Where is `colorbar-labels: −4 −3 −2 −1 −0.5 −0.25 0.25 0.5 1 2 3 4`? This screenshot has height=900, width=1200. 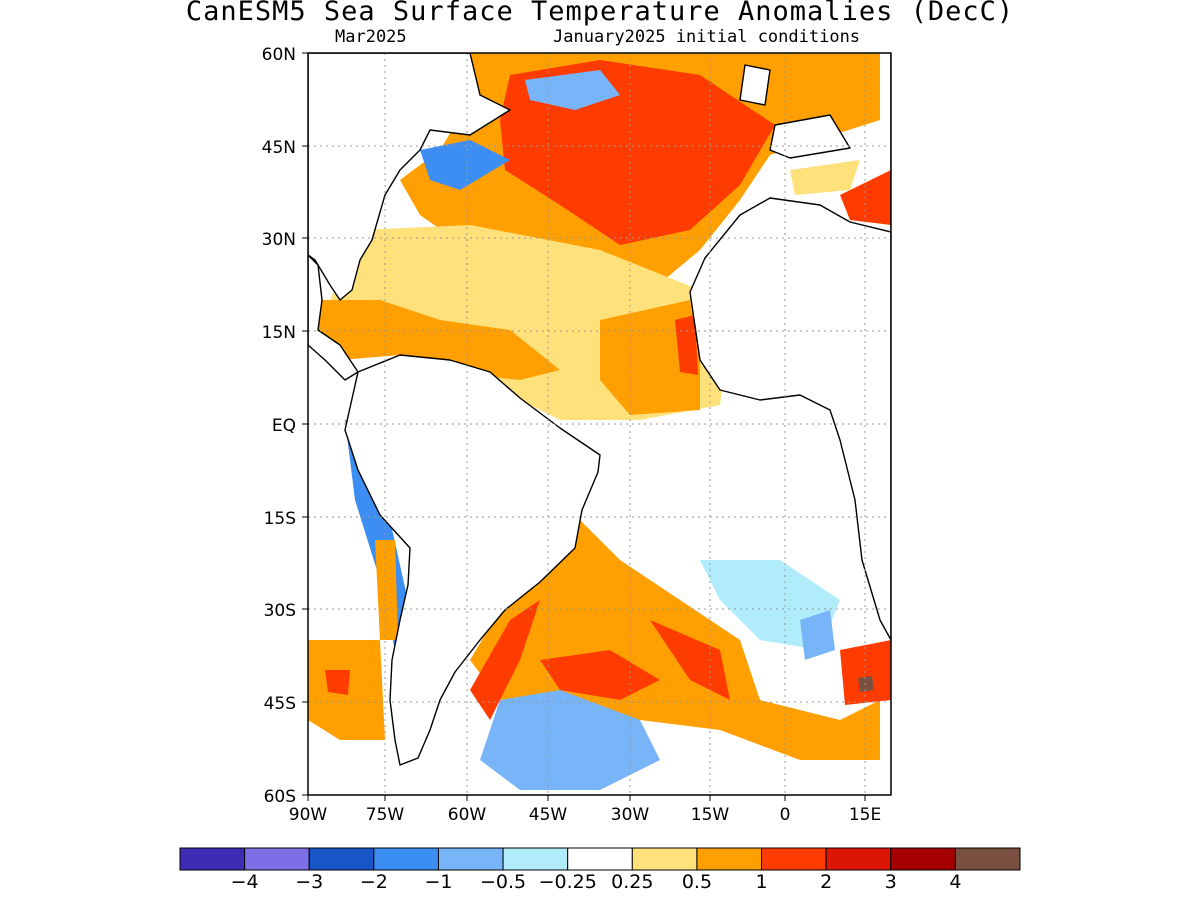
colorbar-labels: −4 −3 −2 −1 −0.5 −0.25 0.25 0.5 1 2 3 4 is located at coordinates (596, 882).